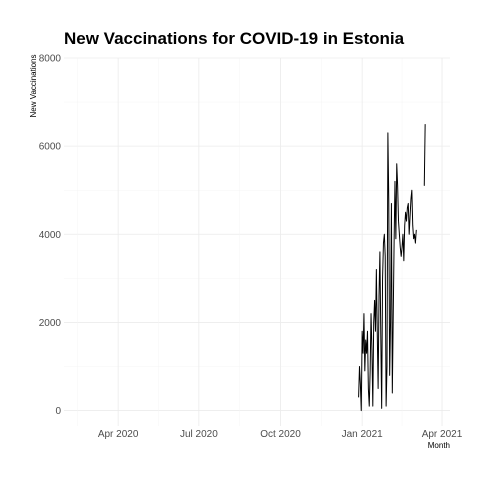 This screenshot has height=480, width=480. What do you see at coordinates (33, 86) in the screenshot?
I see `y-axis-title: New Vaccinations` at bounding box center [33, 86].